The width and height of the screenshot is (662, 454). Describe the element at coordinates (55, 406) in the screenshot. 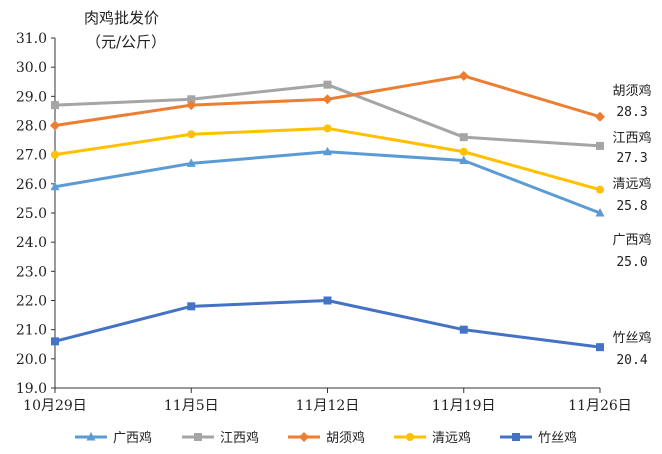

I see `x-tick-label: 10月29日` at that location.